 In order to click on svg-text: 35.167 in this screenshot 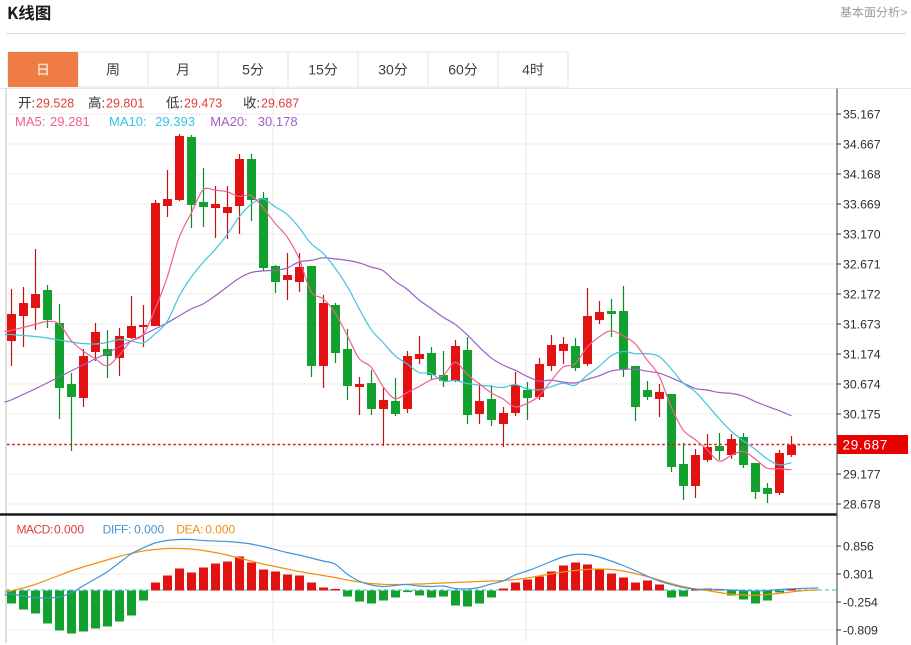, I will do `click(862, 115)`.